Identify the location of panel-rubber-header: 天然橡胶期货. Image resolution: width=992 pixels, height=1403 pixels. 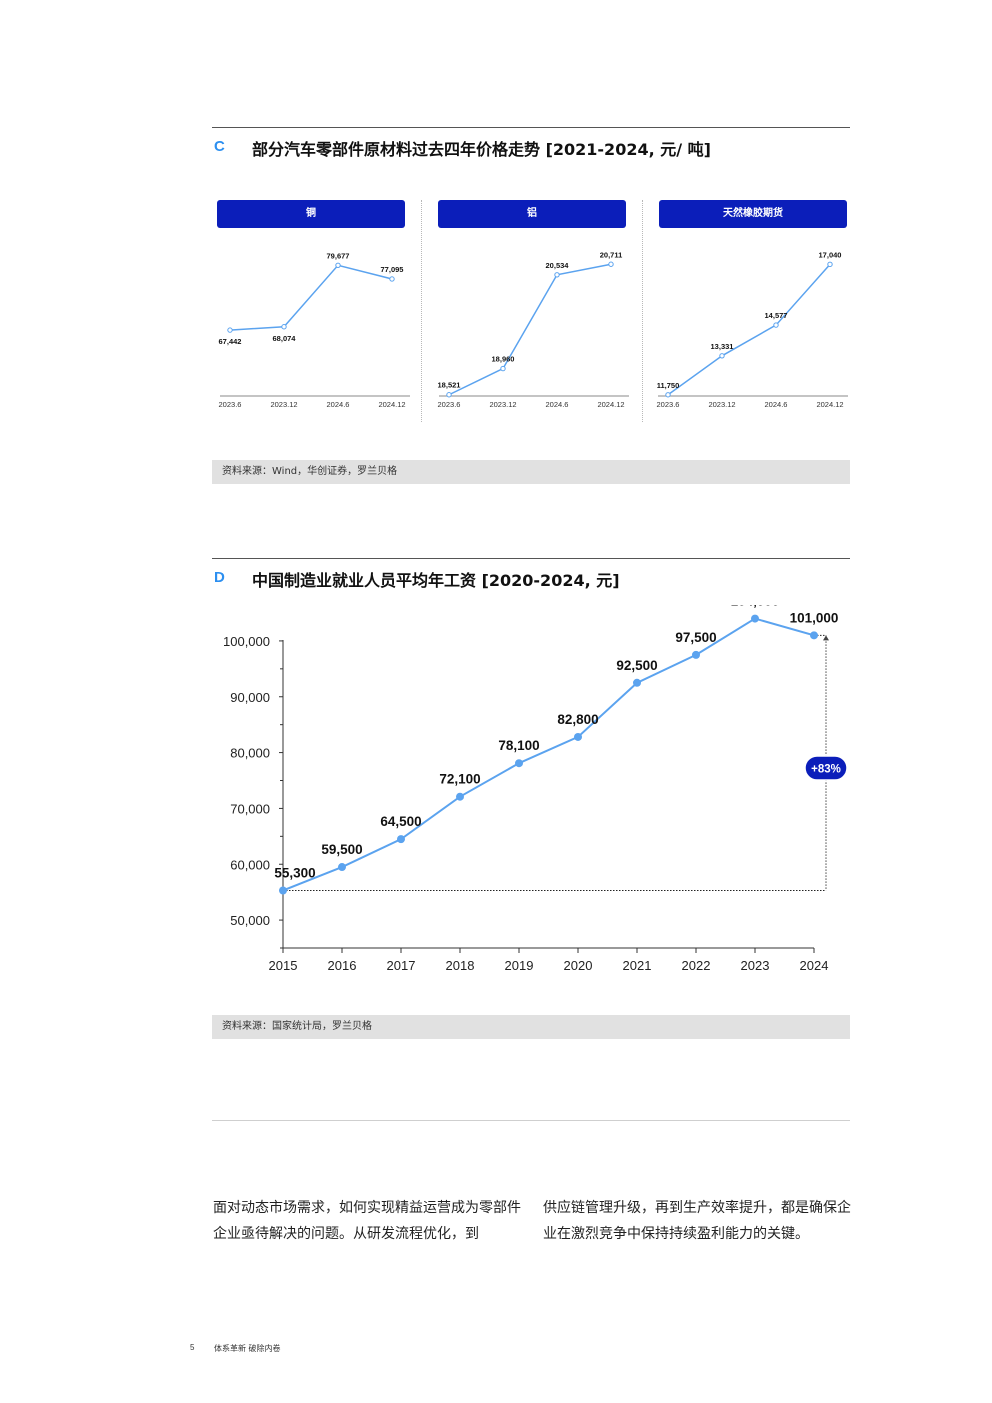
(753, 214).